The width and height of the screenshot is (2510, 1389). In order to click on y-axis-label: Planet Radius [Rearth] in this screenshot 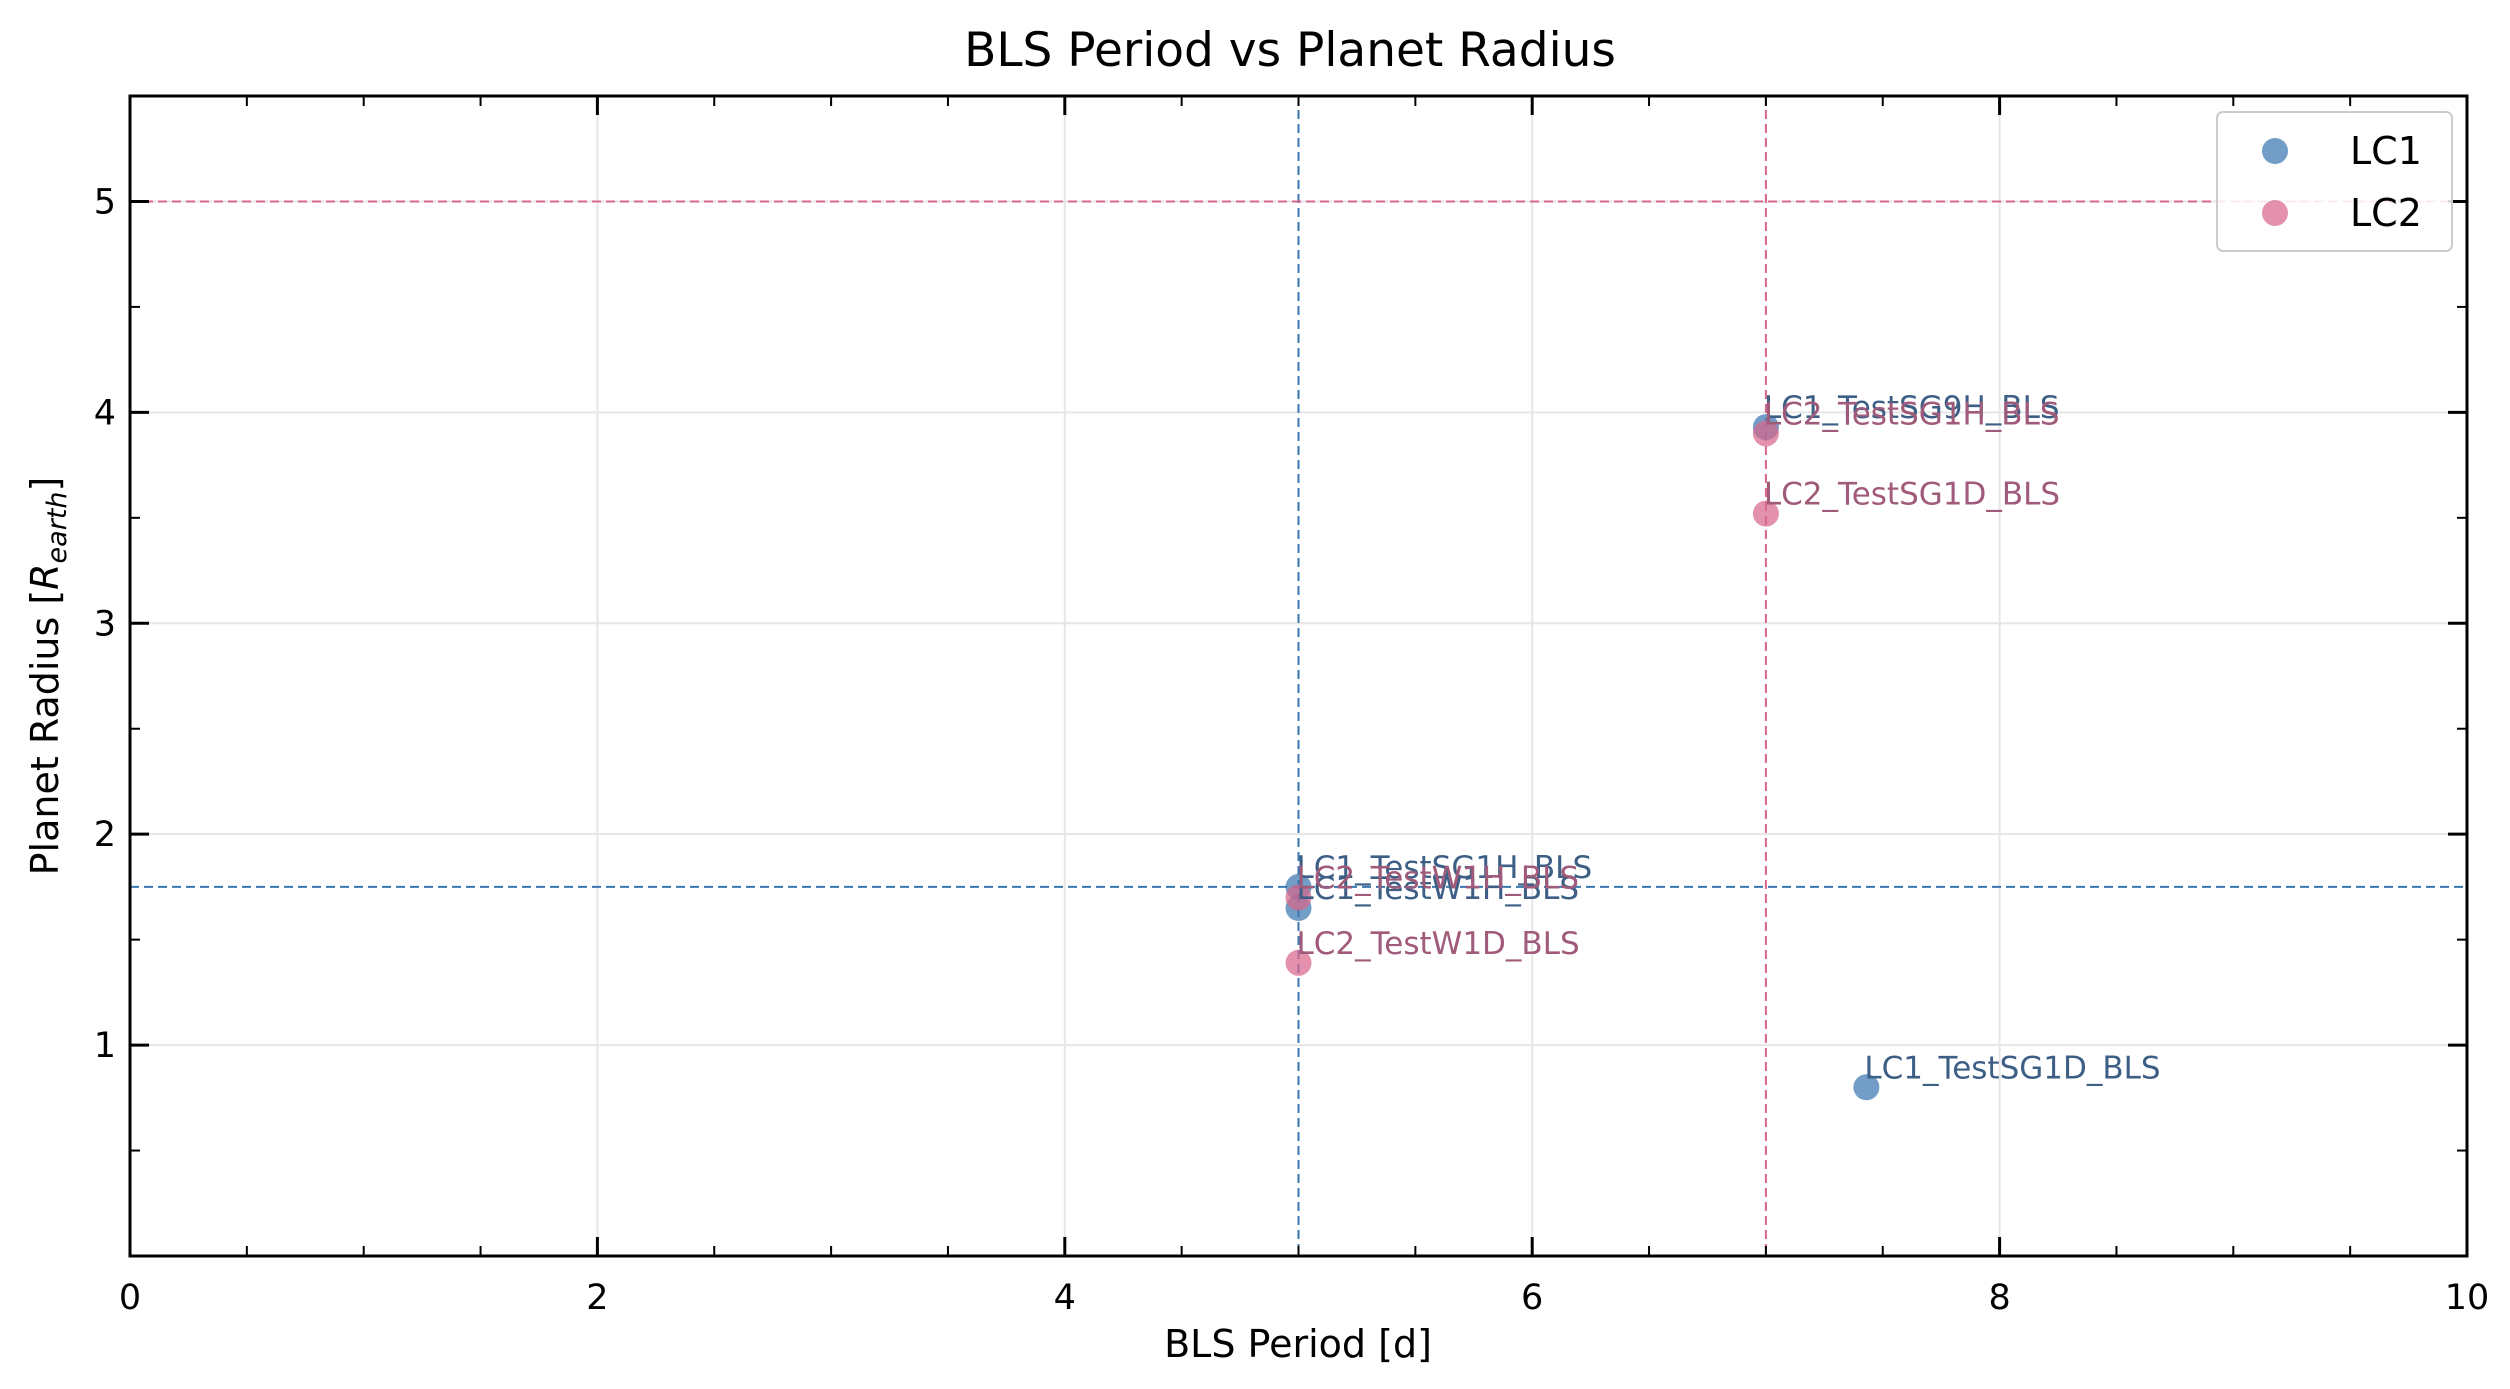, I will do `click(48, 676)`.